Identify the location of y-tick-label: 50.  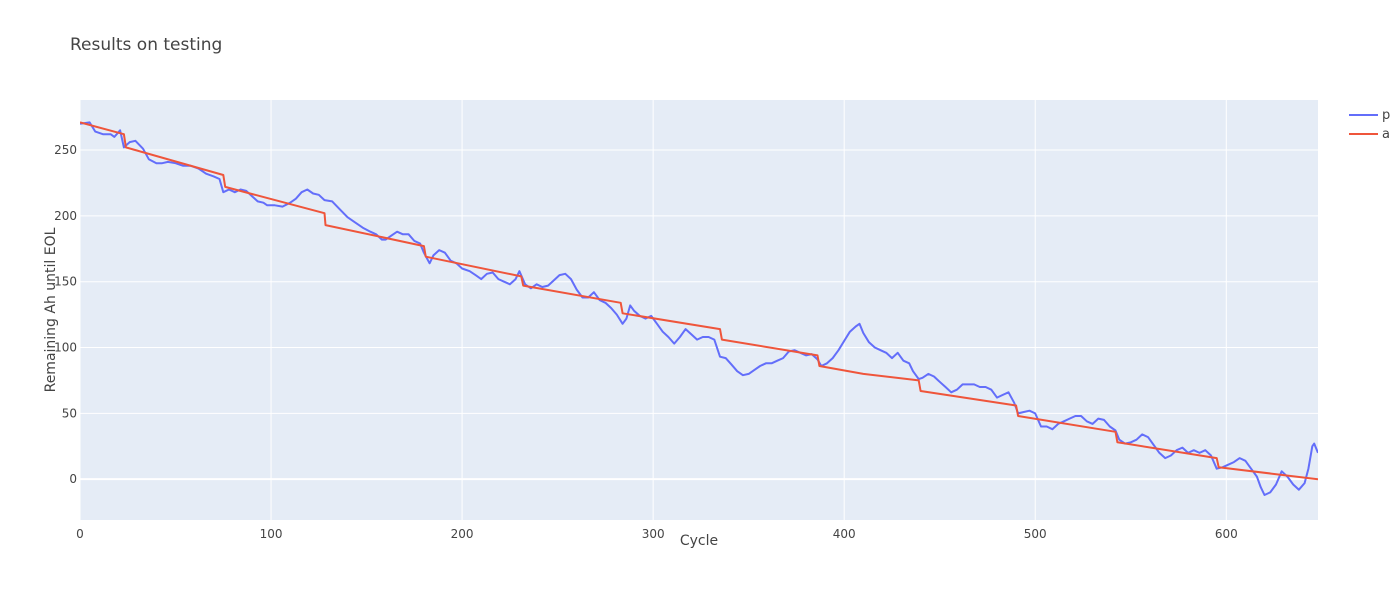
(69, 413).